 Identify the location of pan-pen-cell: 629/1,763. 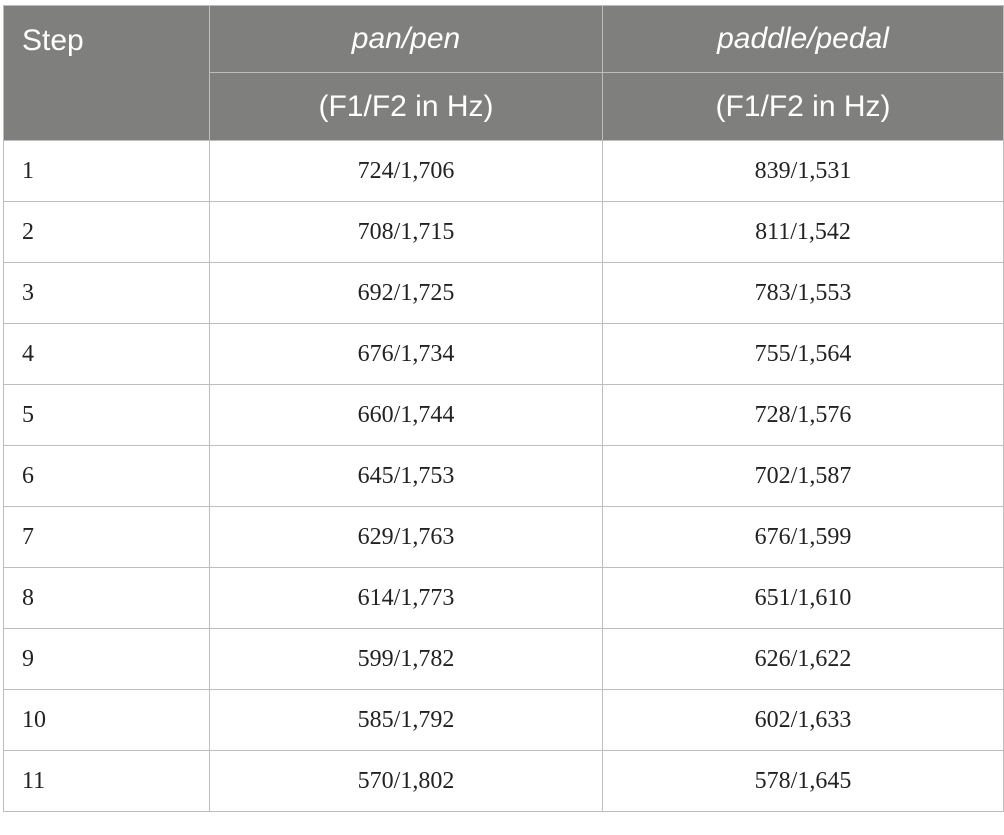
(406, 537).